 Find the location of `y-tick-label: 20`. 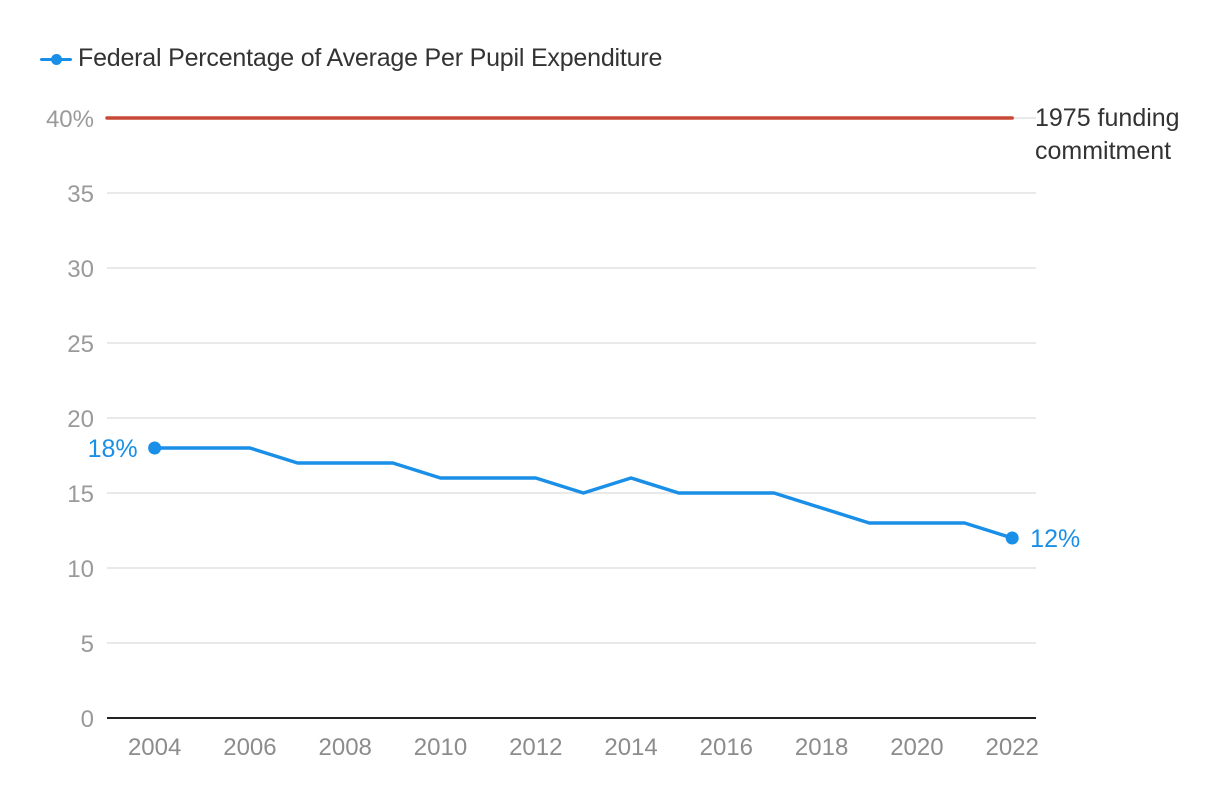

y-tick-label: 20 is located at coordinates (80, 419).